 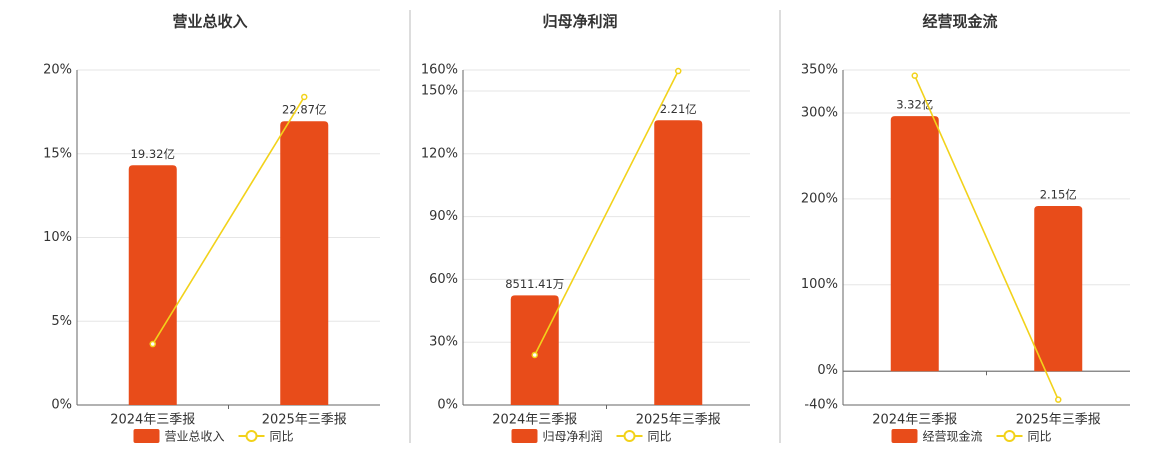 What do you see at coordinates (439, 153) in the screenshot?
I see `y-tick-label: 120%` at bounding box center [439, 153].